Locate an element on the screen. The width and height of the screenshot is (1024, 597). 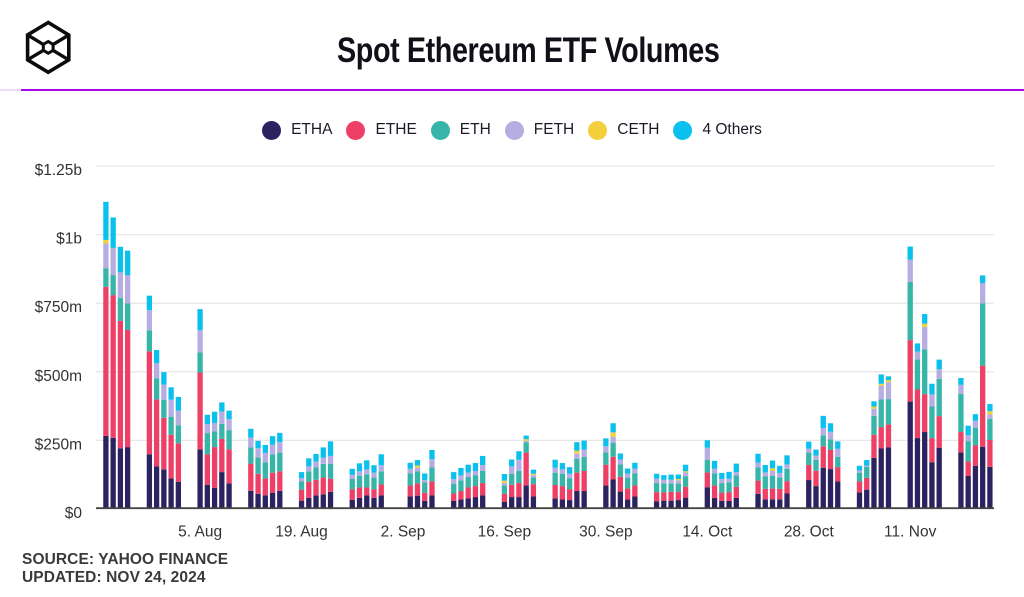
svg-text: 14. Oct is located at coordinates (707, 532).